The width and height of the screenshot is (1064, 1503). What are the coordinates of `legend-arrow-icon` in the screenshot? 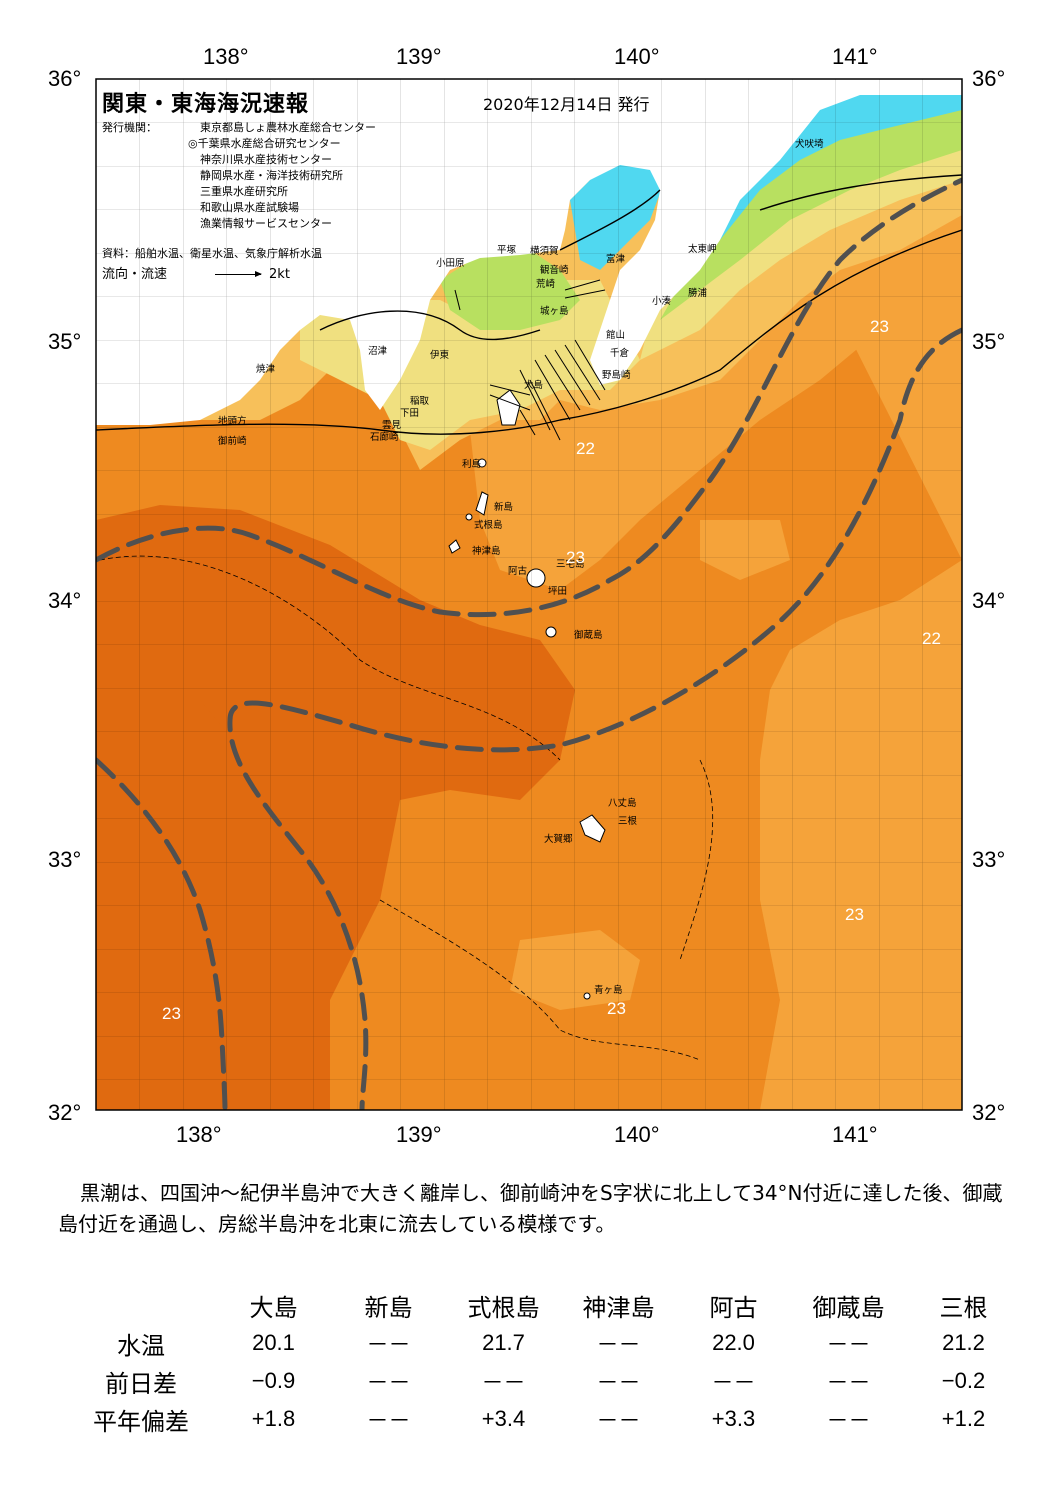 It's located at (239, 274).